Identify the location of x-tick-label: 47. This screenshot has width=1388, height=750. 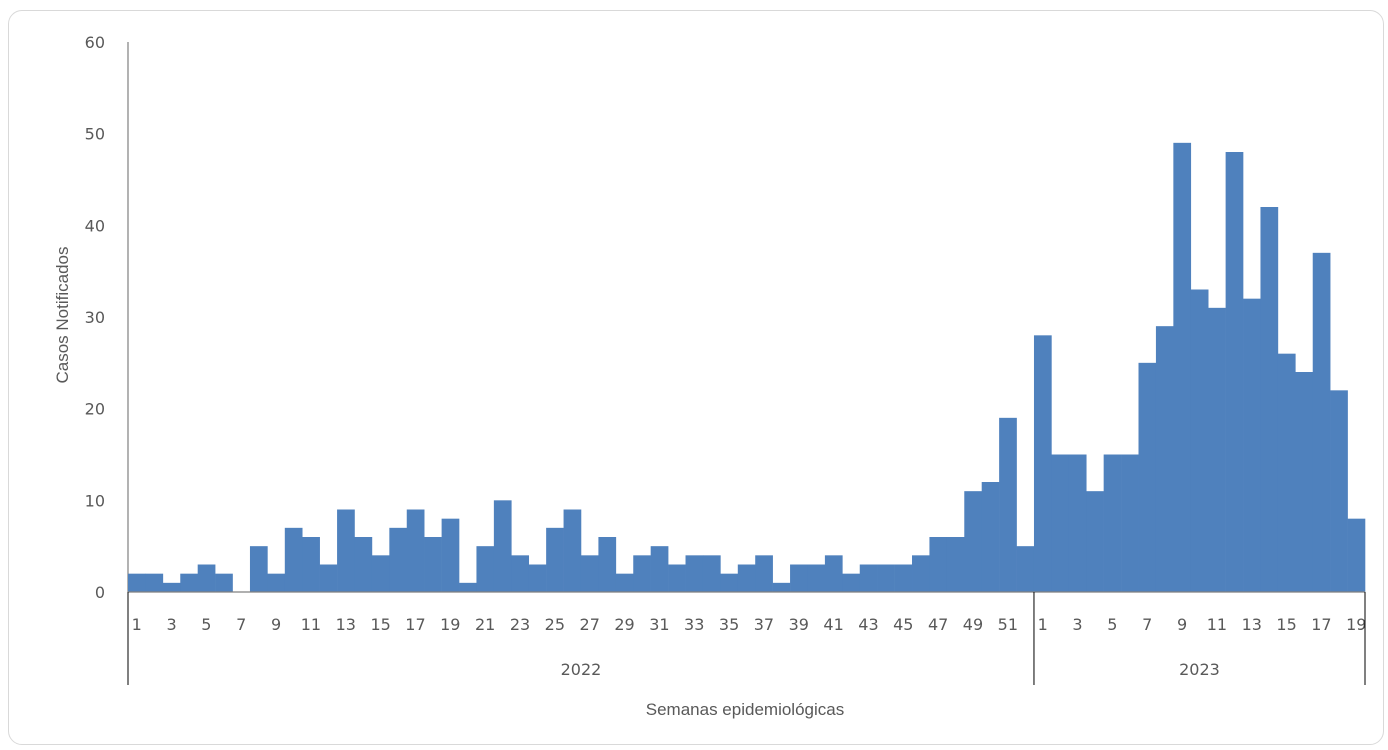
(938, 624).